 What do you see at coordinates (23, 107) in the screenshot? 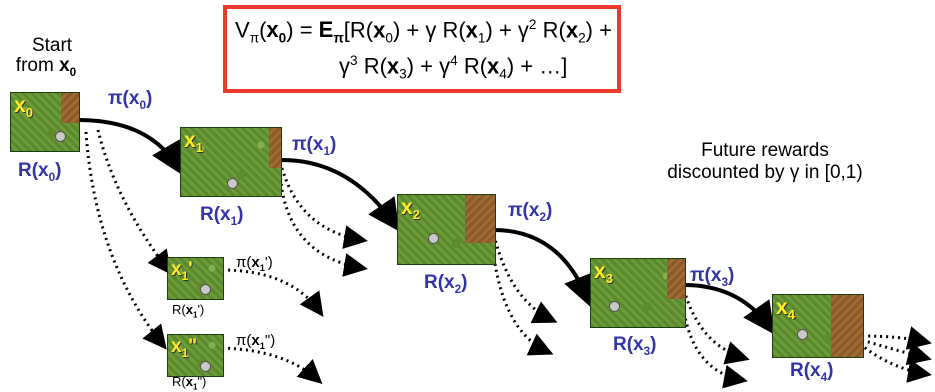
I see `state-label-x0: x0` at bounding box center [23, 107].